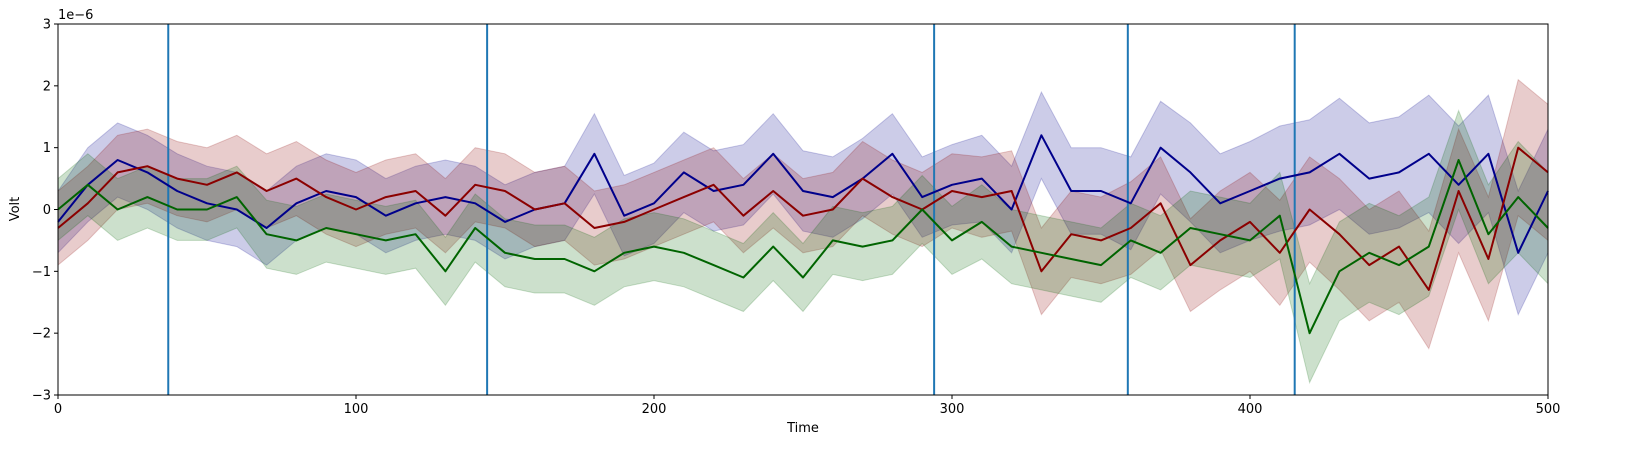  I want to click on x-axis-label: Time, so click(802, 428).